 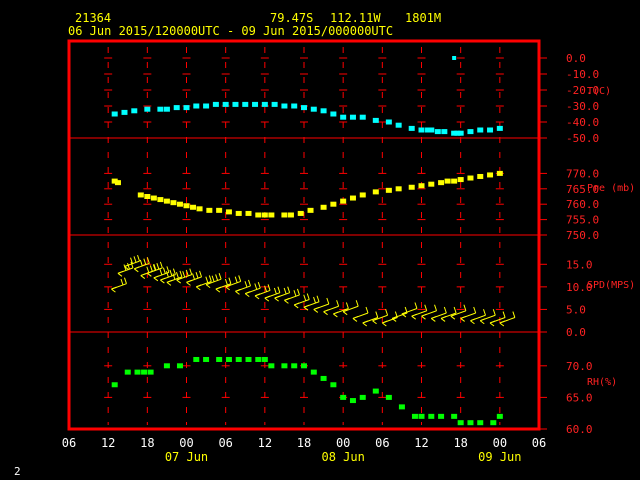 I want to click on rh-tick-label: 70.0, so click(x=579, y=366).